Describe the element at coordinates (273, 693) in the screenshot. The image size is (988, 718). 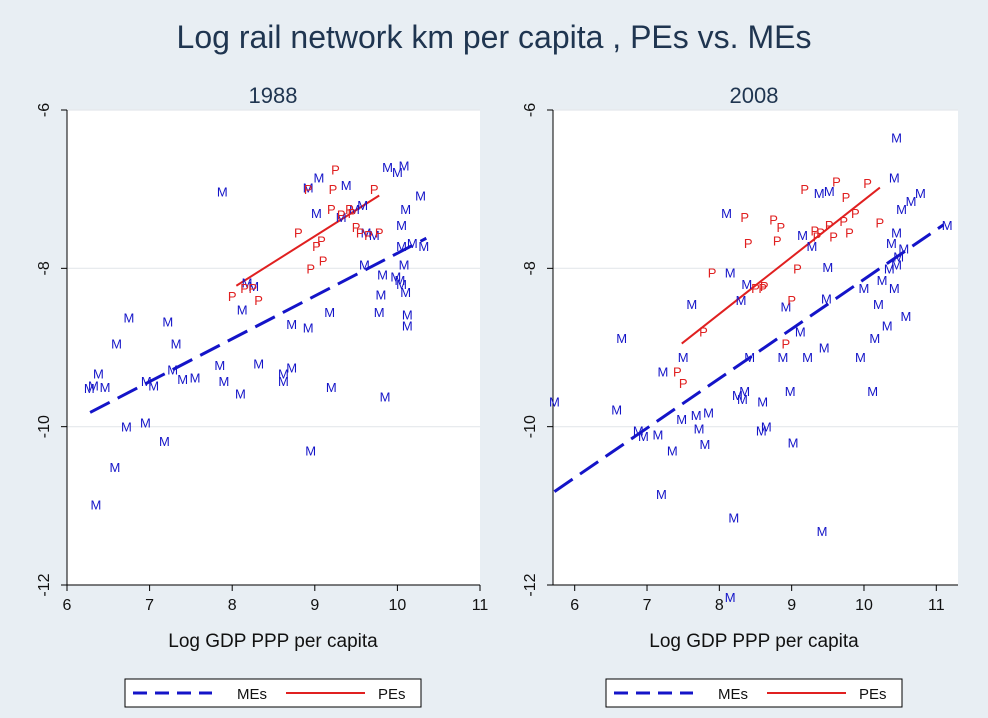
I see `legend-box` at that location.